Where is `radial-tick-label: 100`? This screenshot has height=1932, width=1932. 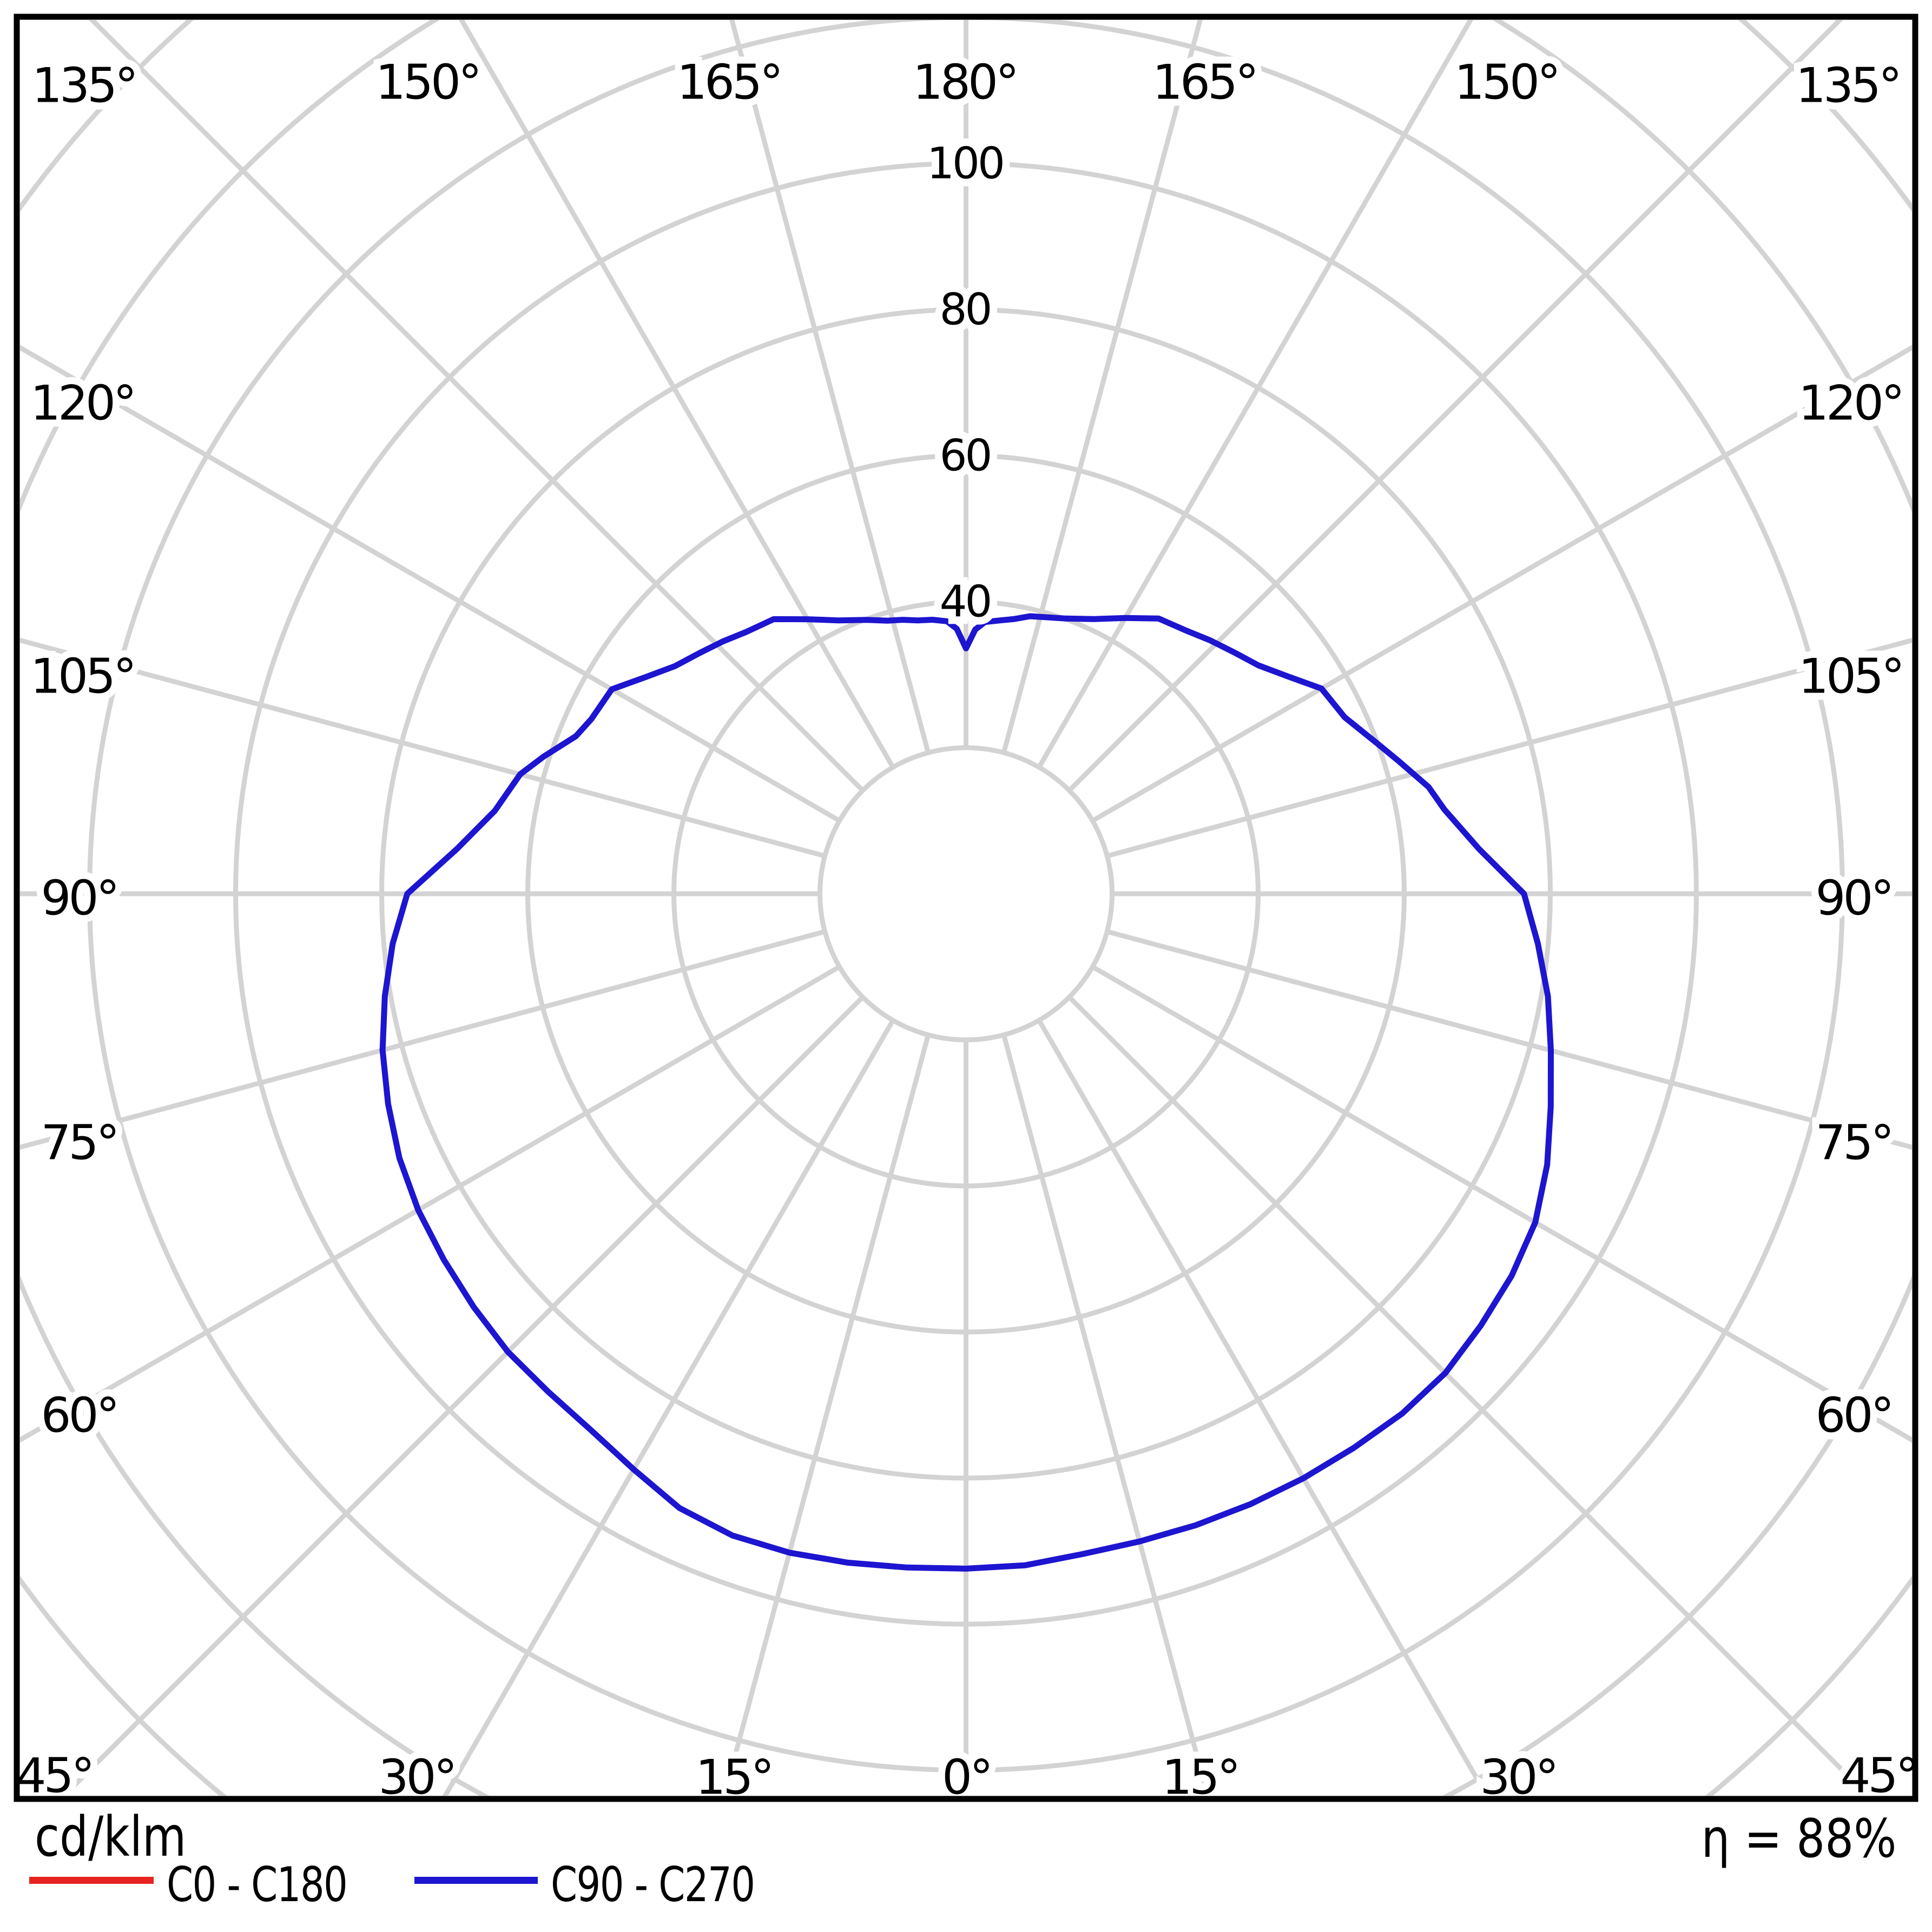
radial-tick-label: 100 is located at coordinates (965, 164).